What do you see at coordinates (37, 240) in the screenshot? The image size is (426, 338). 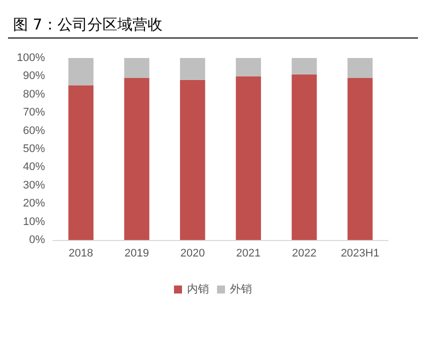 I see `y-tick-label: 0%` at bounding box center [37, 240].